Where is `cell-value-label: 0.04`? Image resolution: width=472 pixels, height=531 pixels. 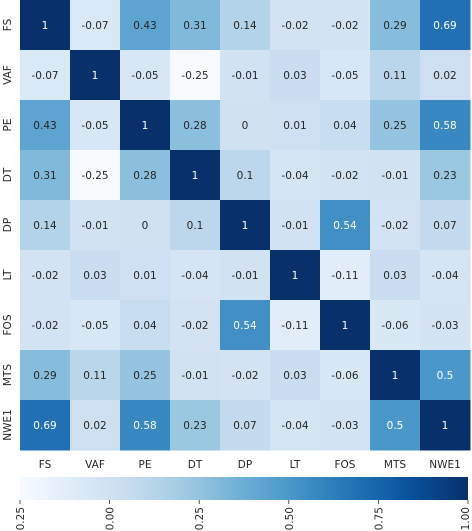 cell-value-label: 0.04 is located at coordinates (145, 326).